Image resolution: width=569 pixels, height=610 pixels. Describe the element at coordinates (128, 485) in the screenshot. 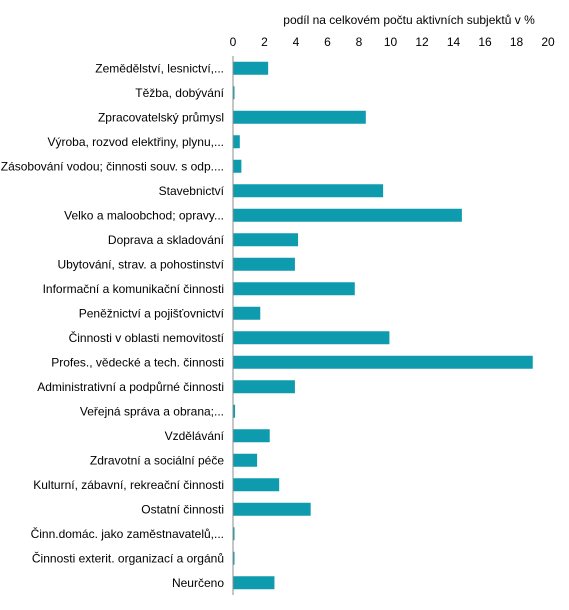

I see `category-label: Kulturní, zábavní, rekreační činnosti` at that location.